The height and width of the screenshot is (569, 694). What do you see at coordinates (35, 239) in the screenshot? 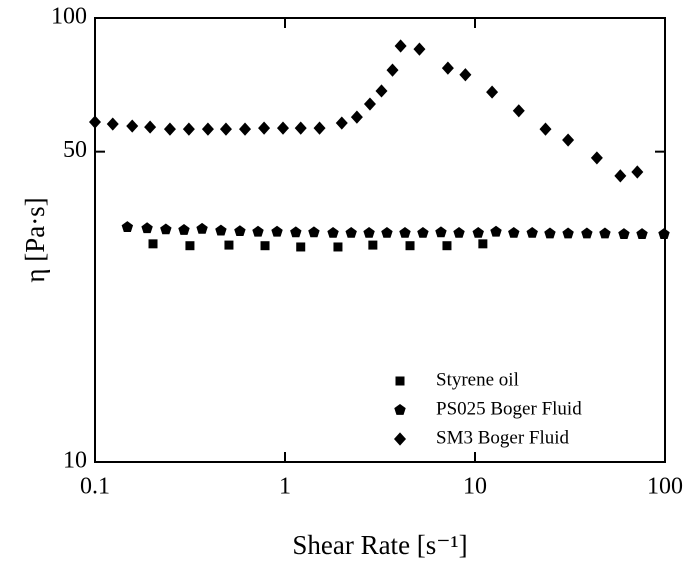
I see `y-axis-title: η [Pa·s]` at bounding box center [35, 239].